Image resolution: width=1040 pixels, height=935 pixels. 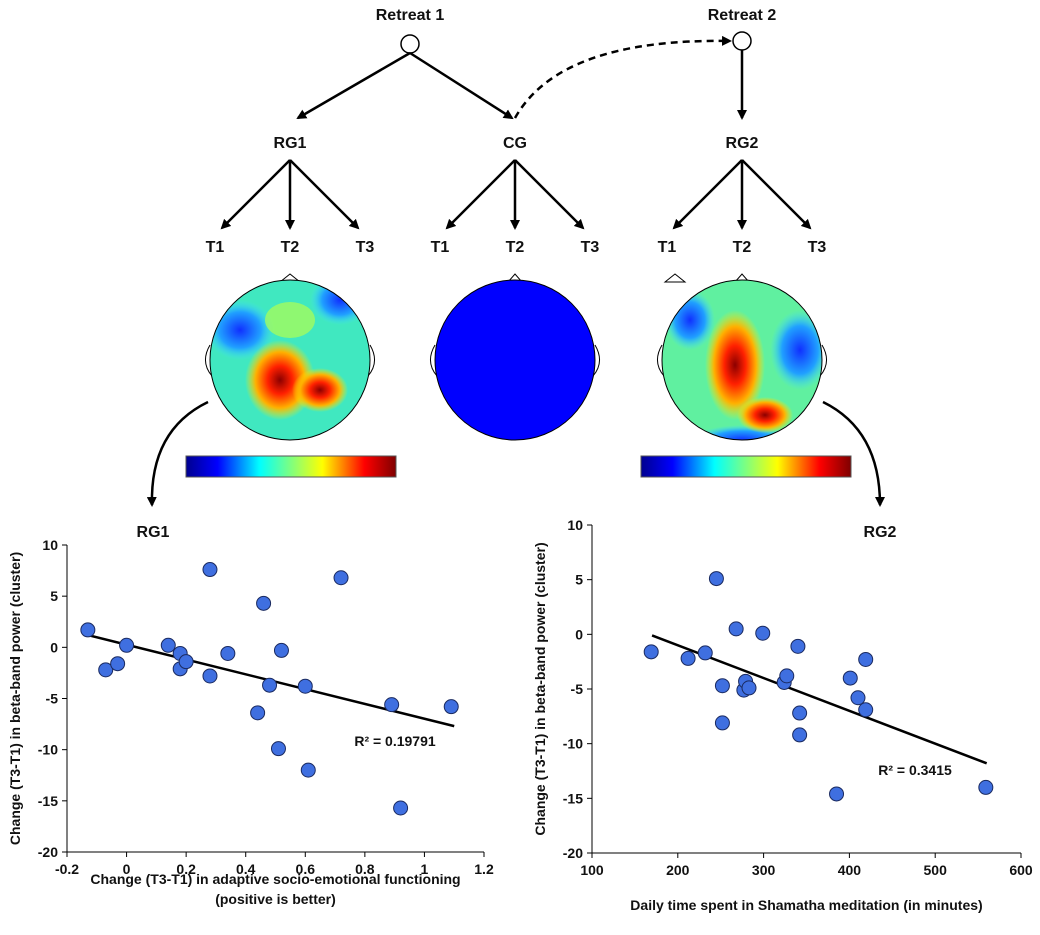 What do you see at coordinates (395, 741) in the screenshot?
I see `annotation: R² = 0.19791` at bounding box center [395, 741].